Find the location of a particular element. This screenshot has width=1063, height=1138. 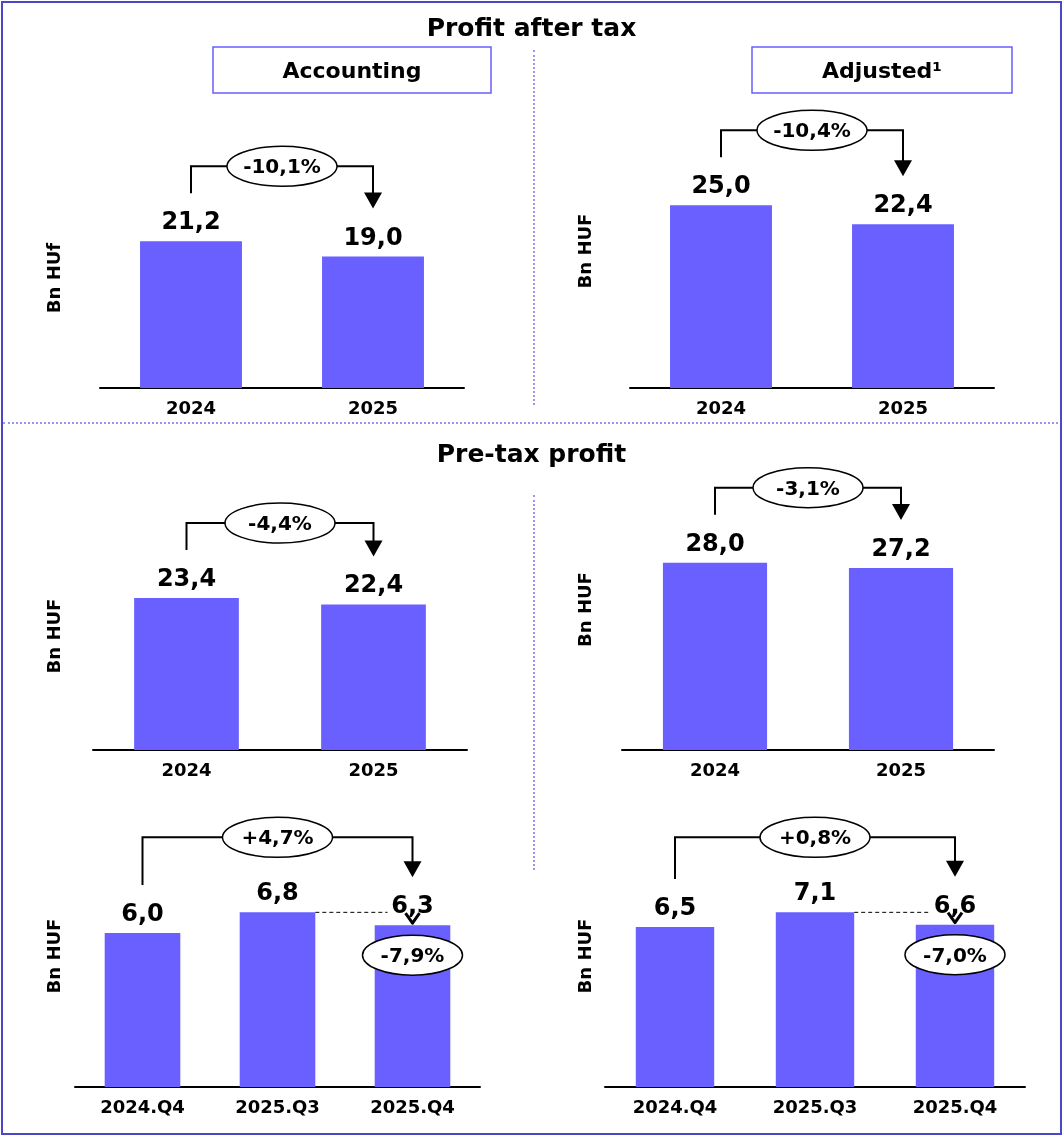

data-label: 27,2 is located at coordinates (901, 548).